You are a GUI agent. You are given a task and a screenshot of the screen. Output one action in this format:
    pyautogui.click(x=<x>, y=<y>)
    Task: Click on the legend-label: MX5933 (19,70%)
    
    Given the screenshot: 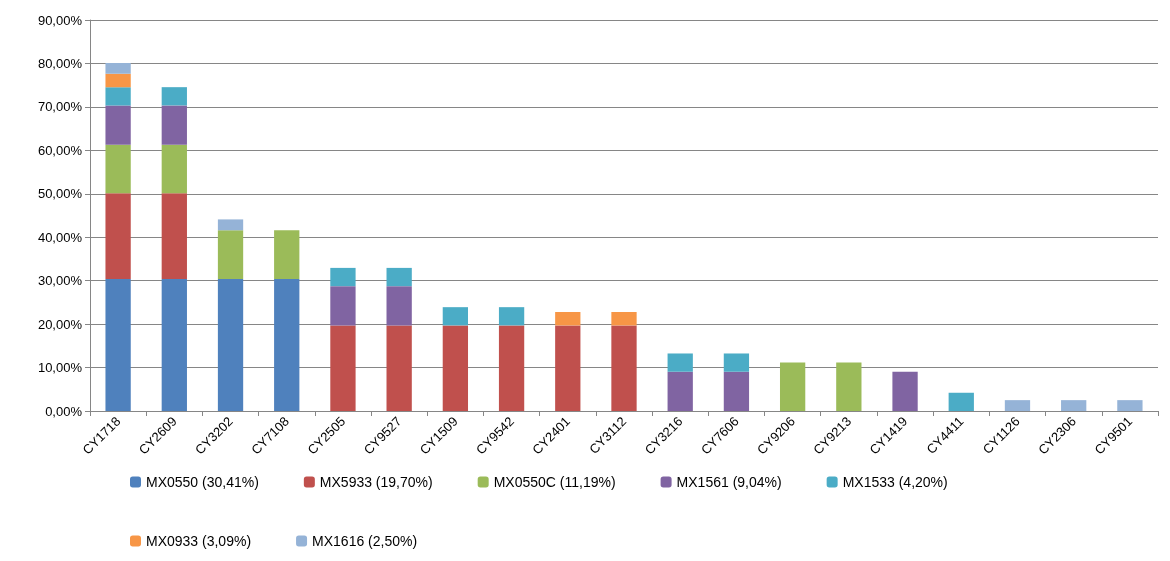 What is the action you would take?
    pyautogui.click(x=376, y=482)
    